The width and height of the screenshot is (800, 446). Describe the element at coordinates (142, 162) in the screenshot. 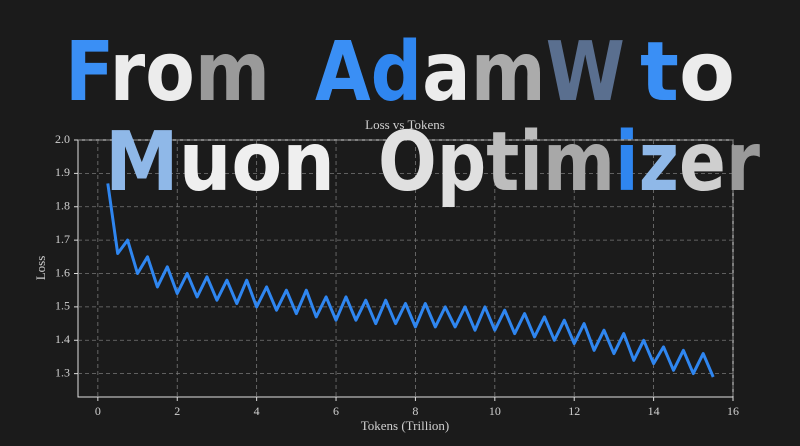

I see `headline-segment: M` at that location.